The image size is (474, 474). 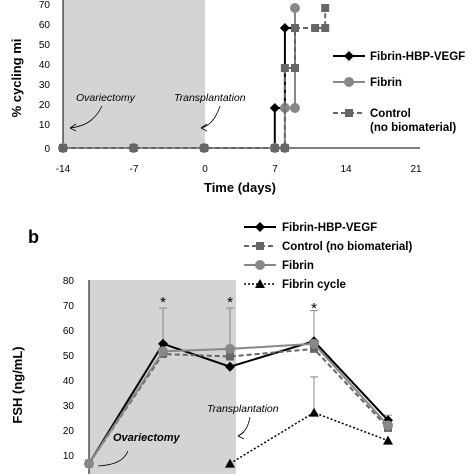 What do you see at coordinates (73, 127) in the screenshot?
I see `panel-a-ovariectomy-arrowhead` at bounding box center [73, 127].